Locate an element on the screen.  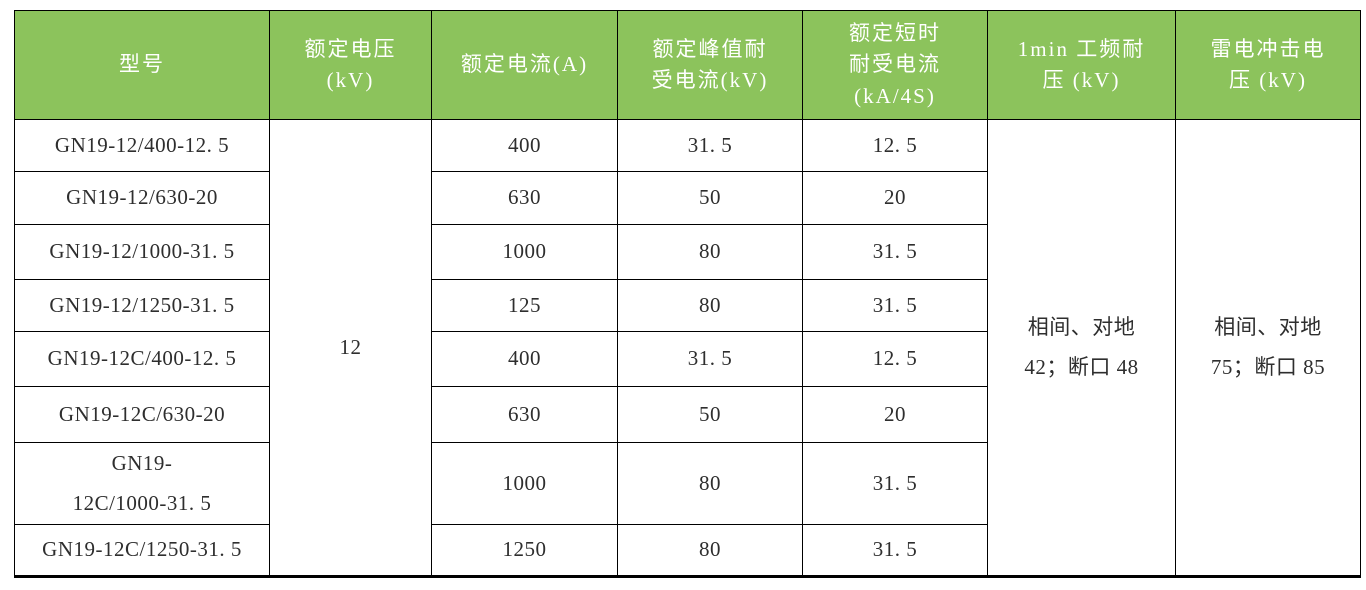
power-frequency-merged-cell: 相间、对地 42；断口 48 is located at coordinates (1081, 348).